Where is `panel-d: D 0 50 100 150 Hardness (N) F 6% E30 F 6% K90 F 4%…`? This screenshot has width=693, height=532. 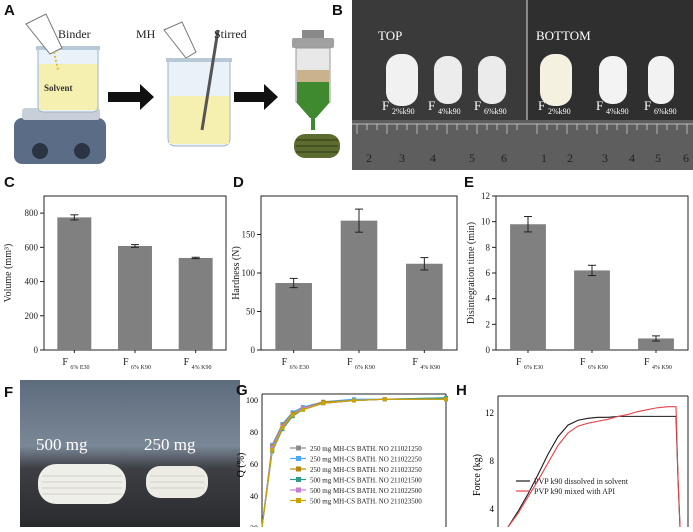 panel-d: D 0 50 100 150 Hardness (N) F 6% E30 F 6% K90 F 4%… is located at coordinates (346, 274).